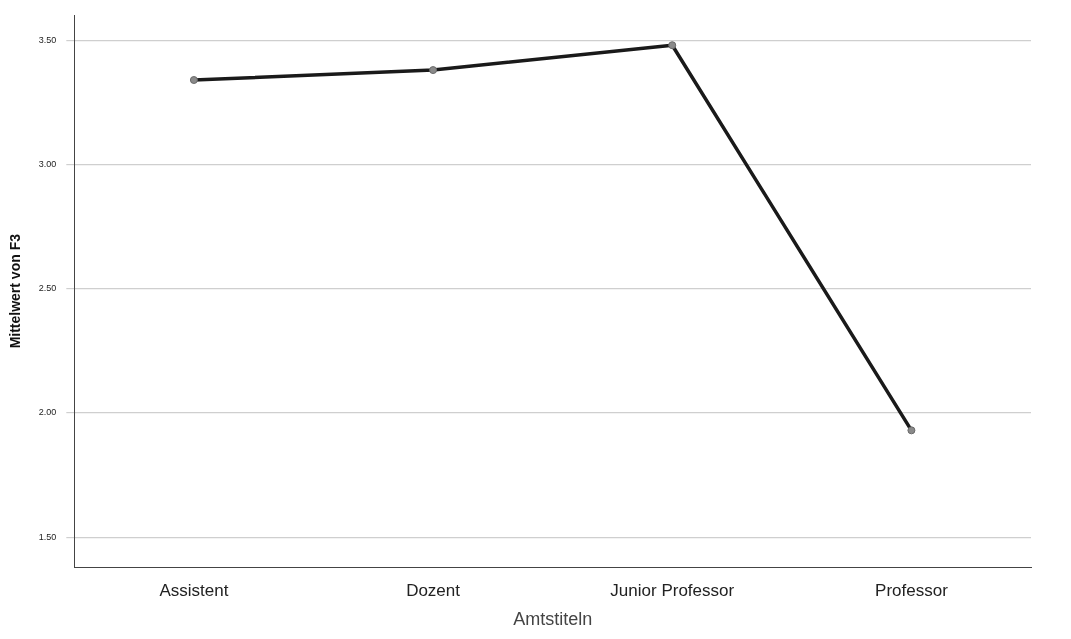 The height and width of the screenshot is (639, 1071). What do you see at coordinates (553, 619) in the screenshot?
I see `x-axis-title: Amtstiteln` at bounding box center [553, 619].